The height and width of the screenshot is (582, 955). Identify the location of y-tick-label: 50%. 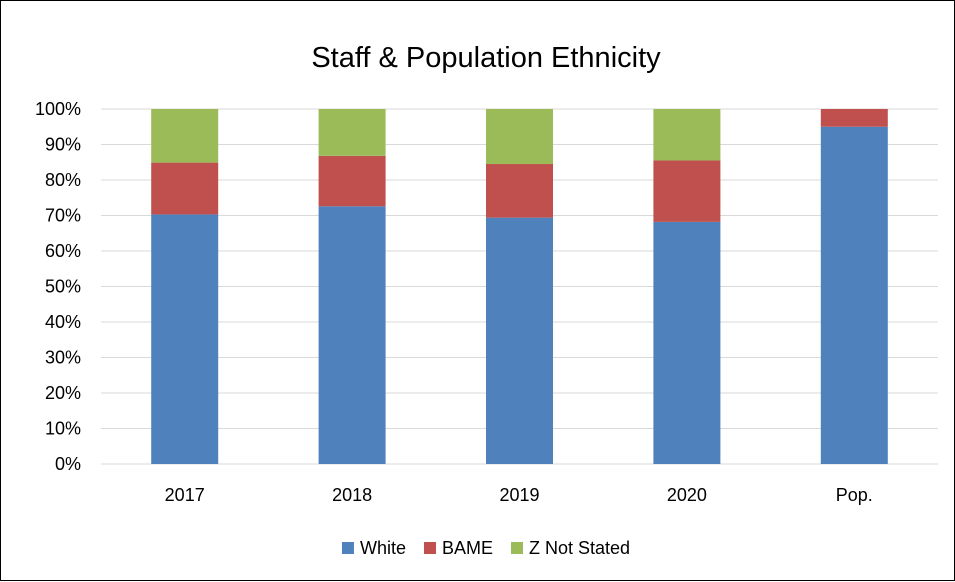
(63, 287).